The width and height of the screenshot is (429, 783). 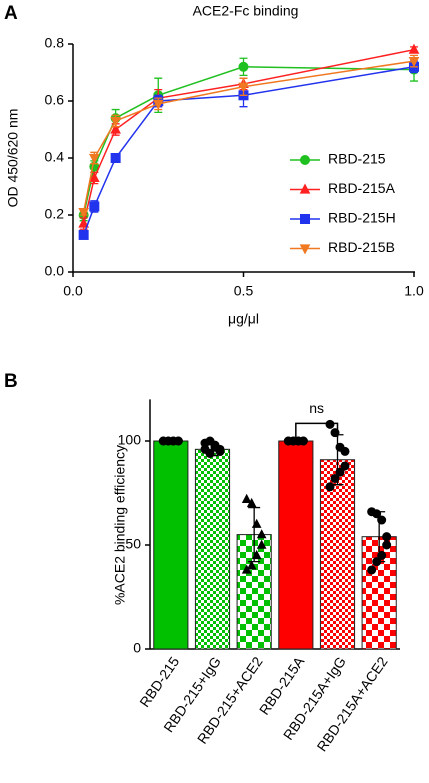 I want to click on y-tick-label: 0.8, so click(x=55, y=43).